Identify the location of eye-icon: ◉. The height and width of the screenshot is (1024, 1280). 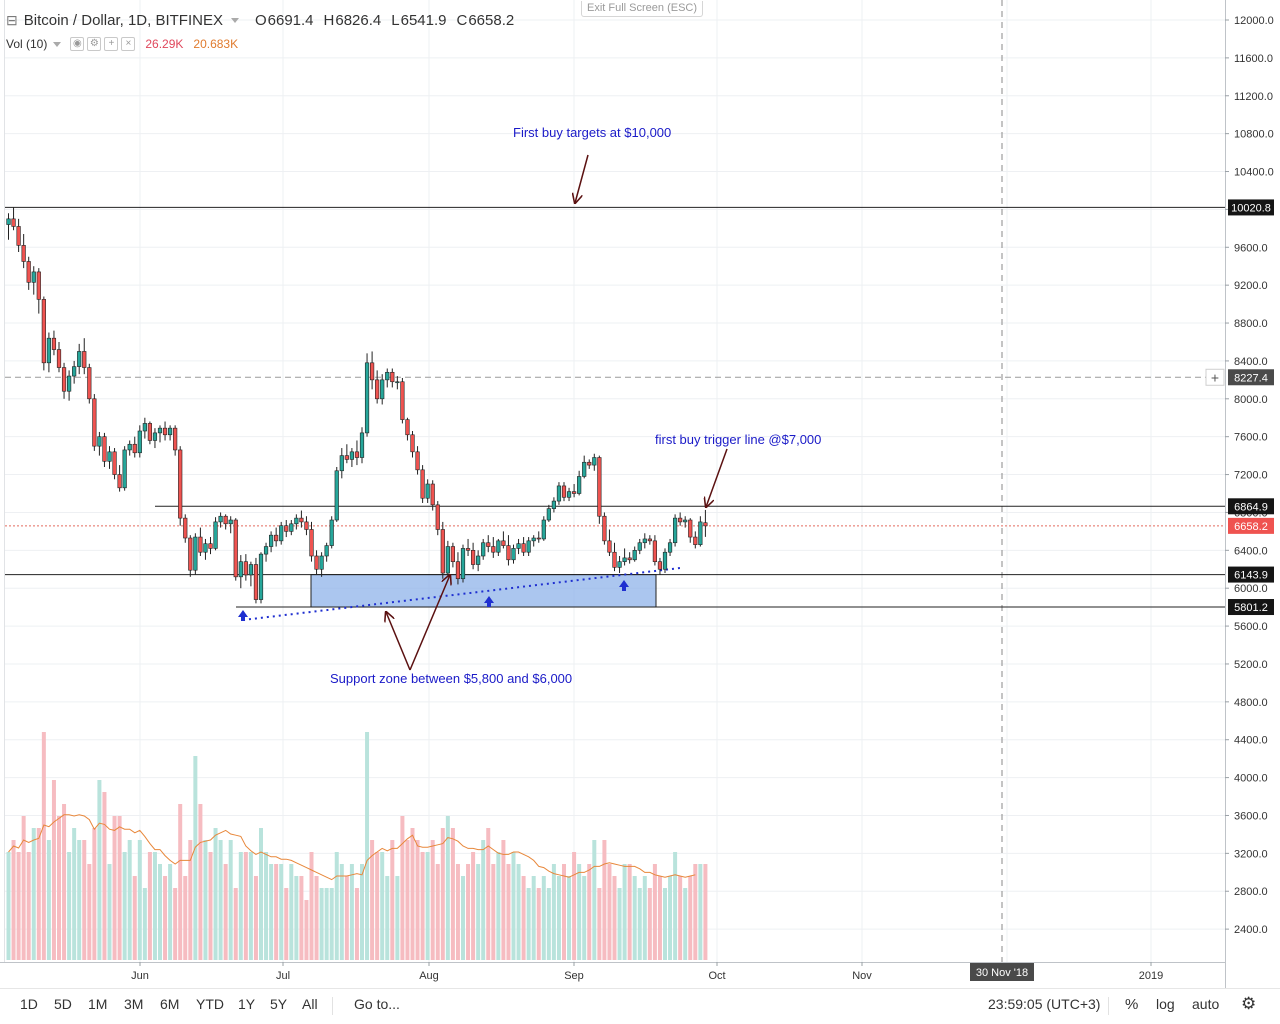
(77, 44).